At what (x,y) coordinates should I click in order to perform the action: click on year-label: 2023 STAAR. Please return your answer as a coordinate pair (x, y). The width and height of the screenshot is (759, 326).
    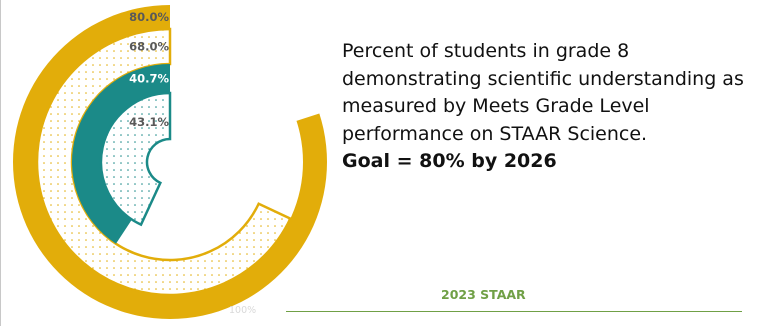
    Looking at the image, I should click on (483, 294).